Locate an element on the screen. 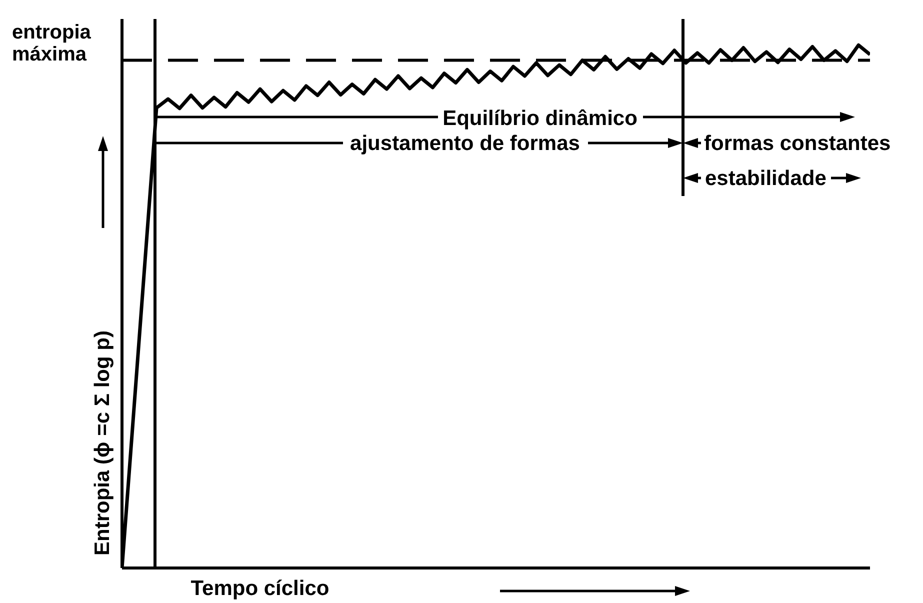  ref-line-label: entropia máxima is located at coordinates (52, 43).